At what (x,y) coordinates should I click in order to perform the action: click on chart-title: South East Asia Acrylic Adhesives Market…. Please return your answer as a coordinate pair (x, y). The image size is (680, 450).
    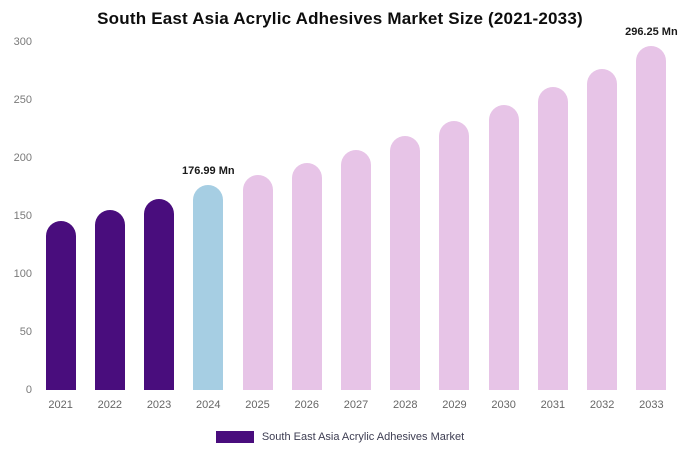
    Looking at the image, I should click on (340, 18).